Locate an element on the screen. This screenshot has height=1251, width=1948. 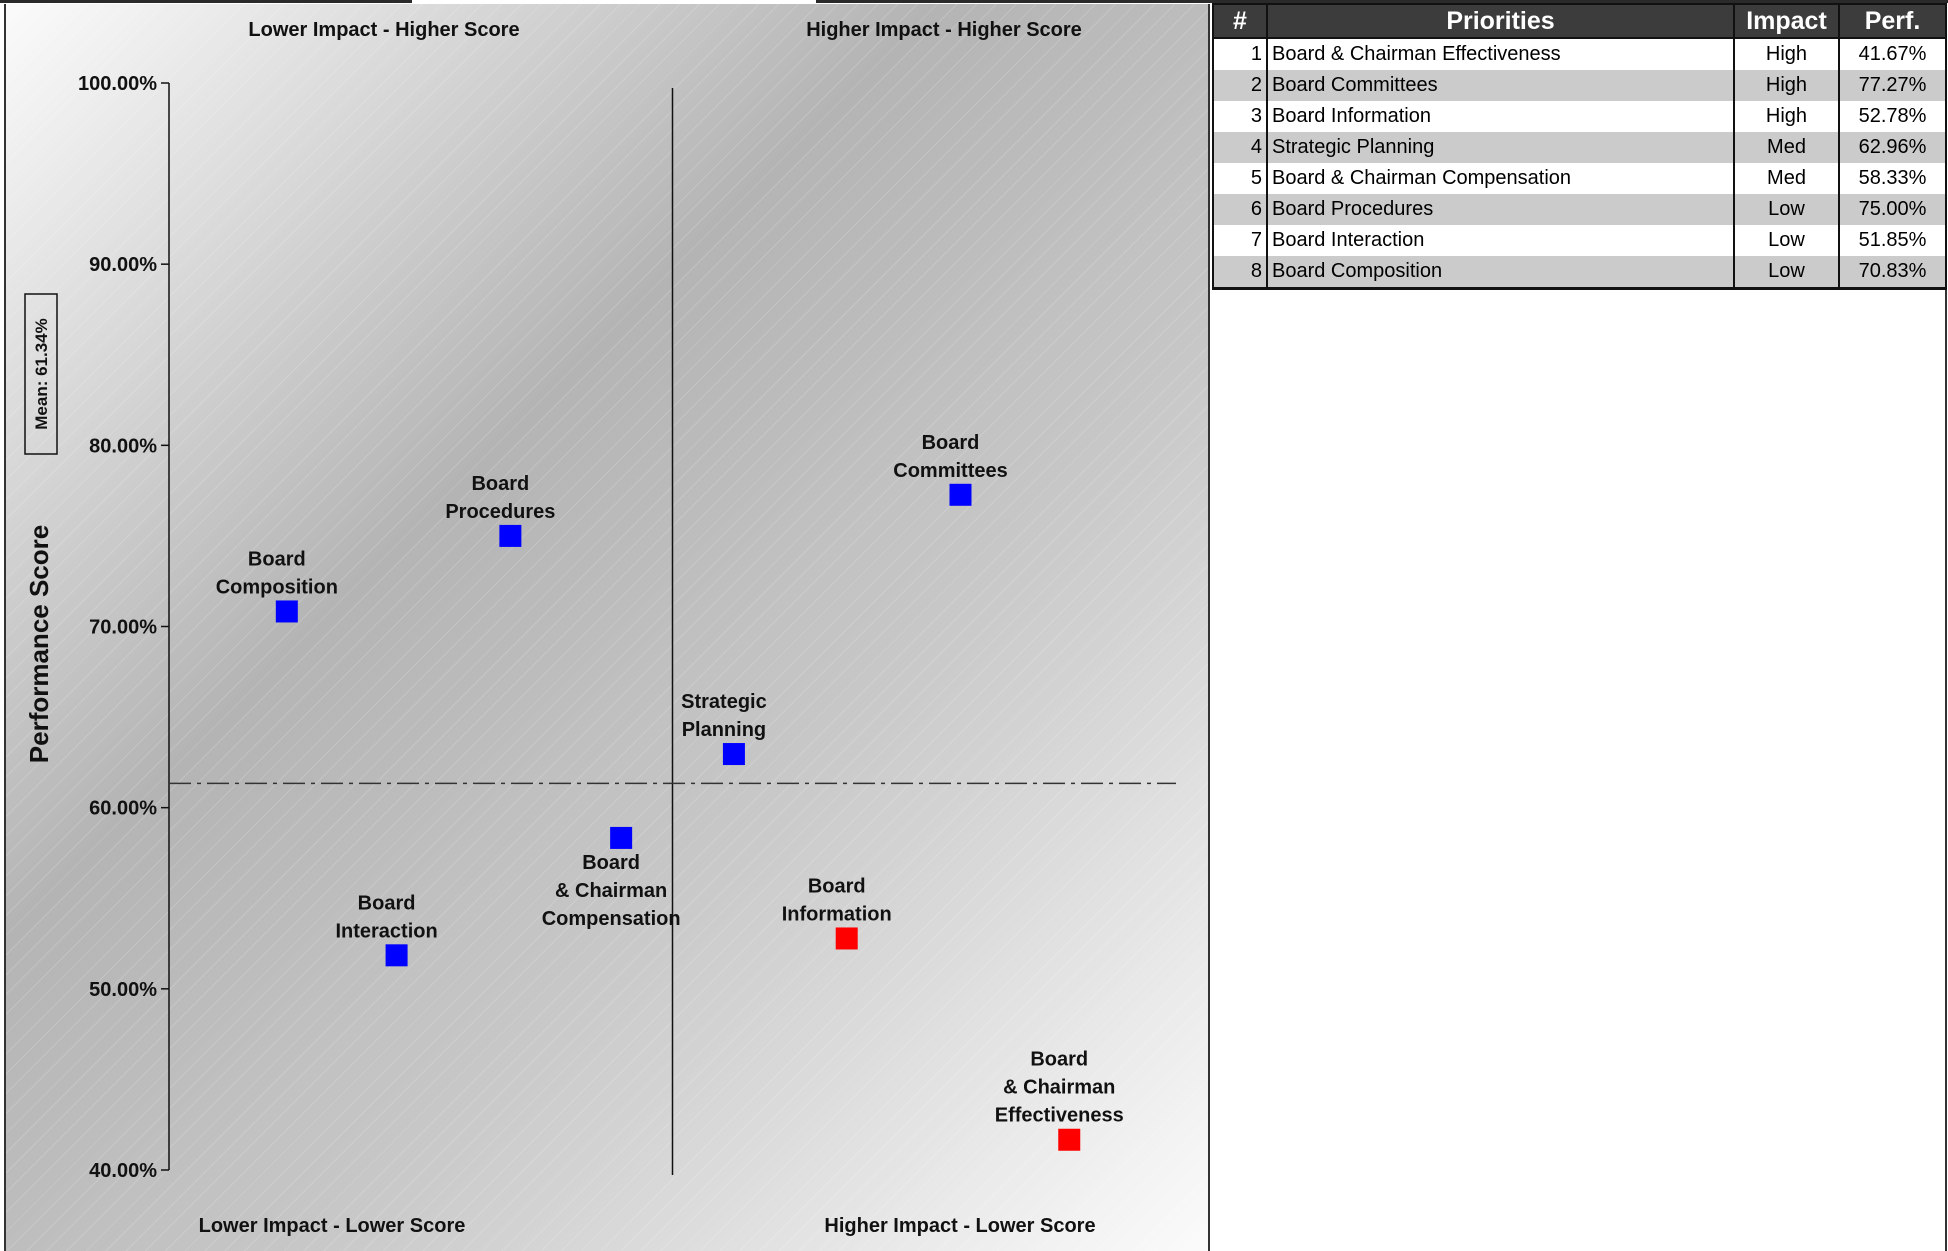
header-perf: Perf. is located at coordinates (1892, 21).